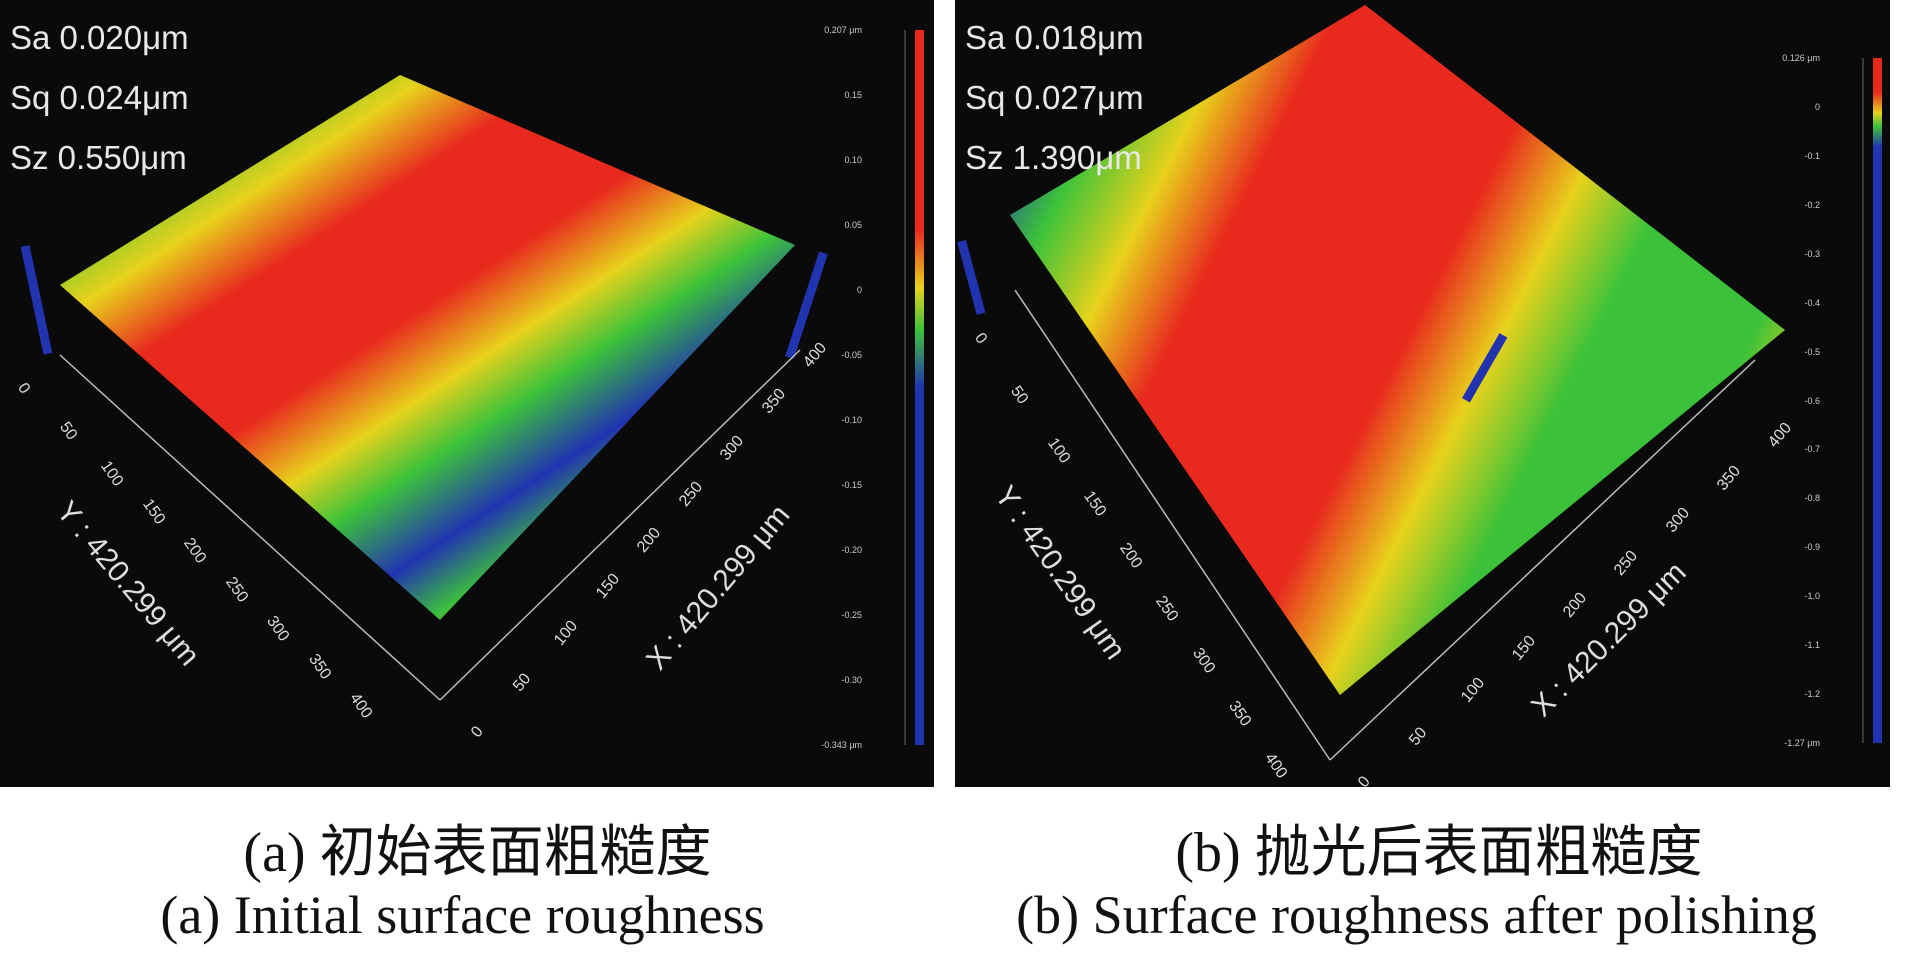  Describe the element at coordinates (843, 30) in the screenshot. I see `color-scale-tick: 0.207 μm` at that location.